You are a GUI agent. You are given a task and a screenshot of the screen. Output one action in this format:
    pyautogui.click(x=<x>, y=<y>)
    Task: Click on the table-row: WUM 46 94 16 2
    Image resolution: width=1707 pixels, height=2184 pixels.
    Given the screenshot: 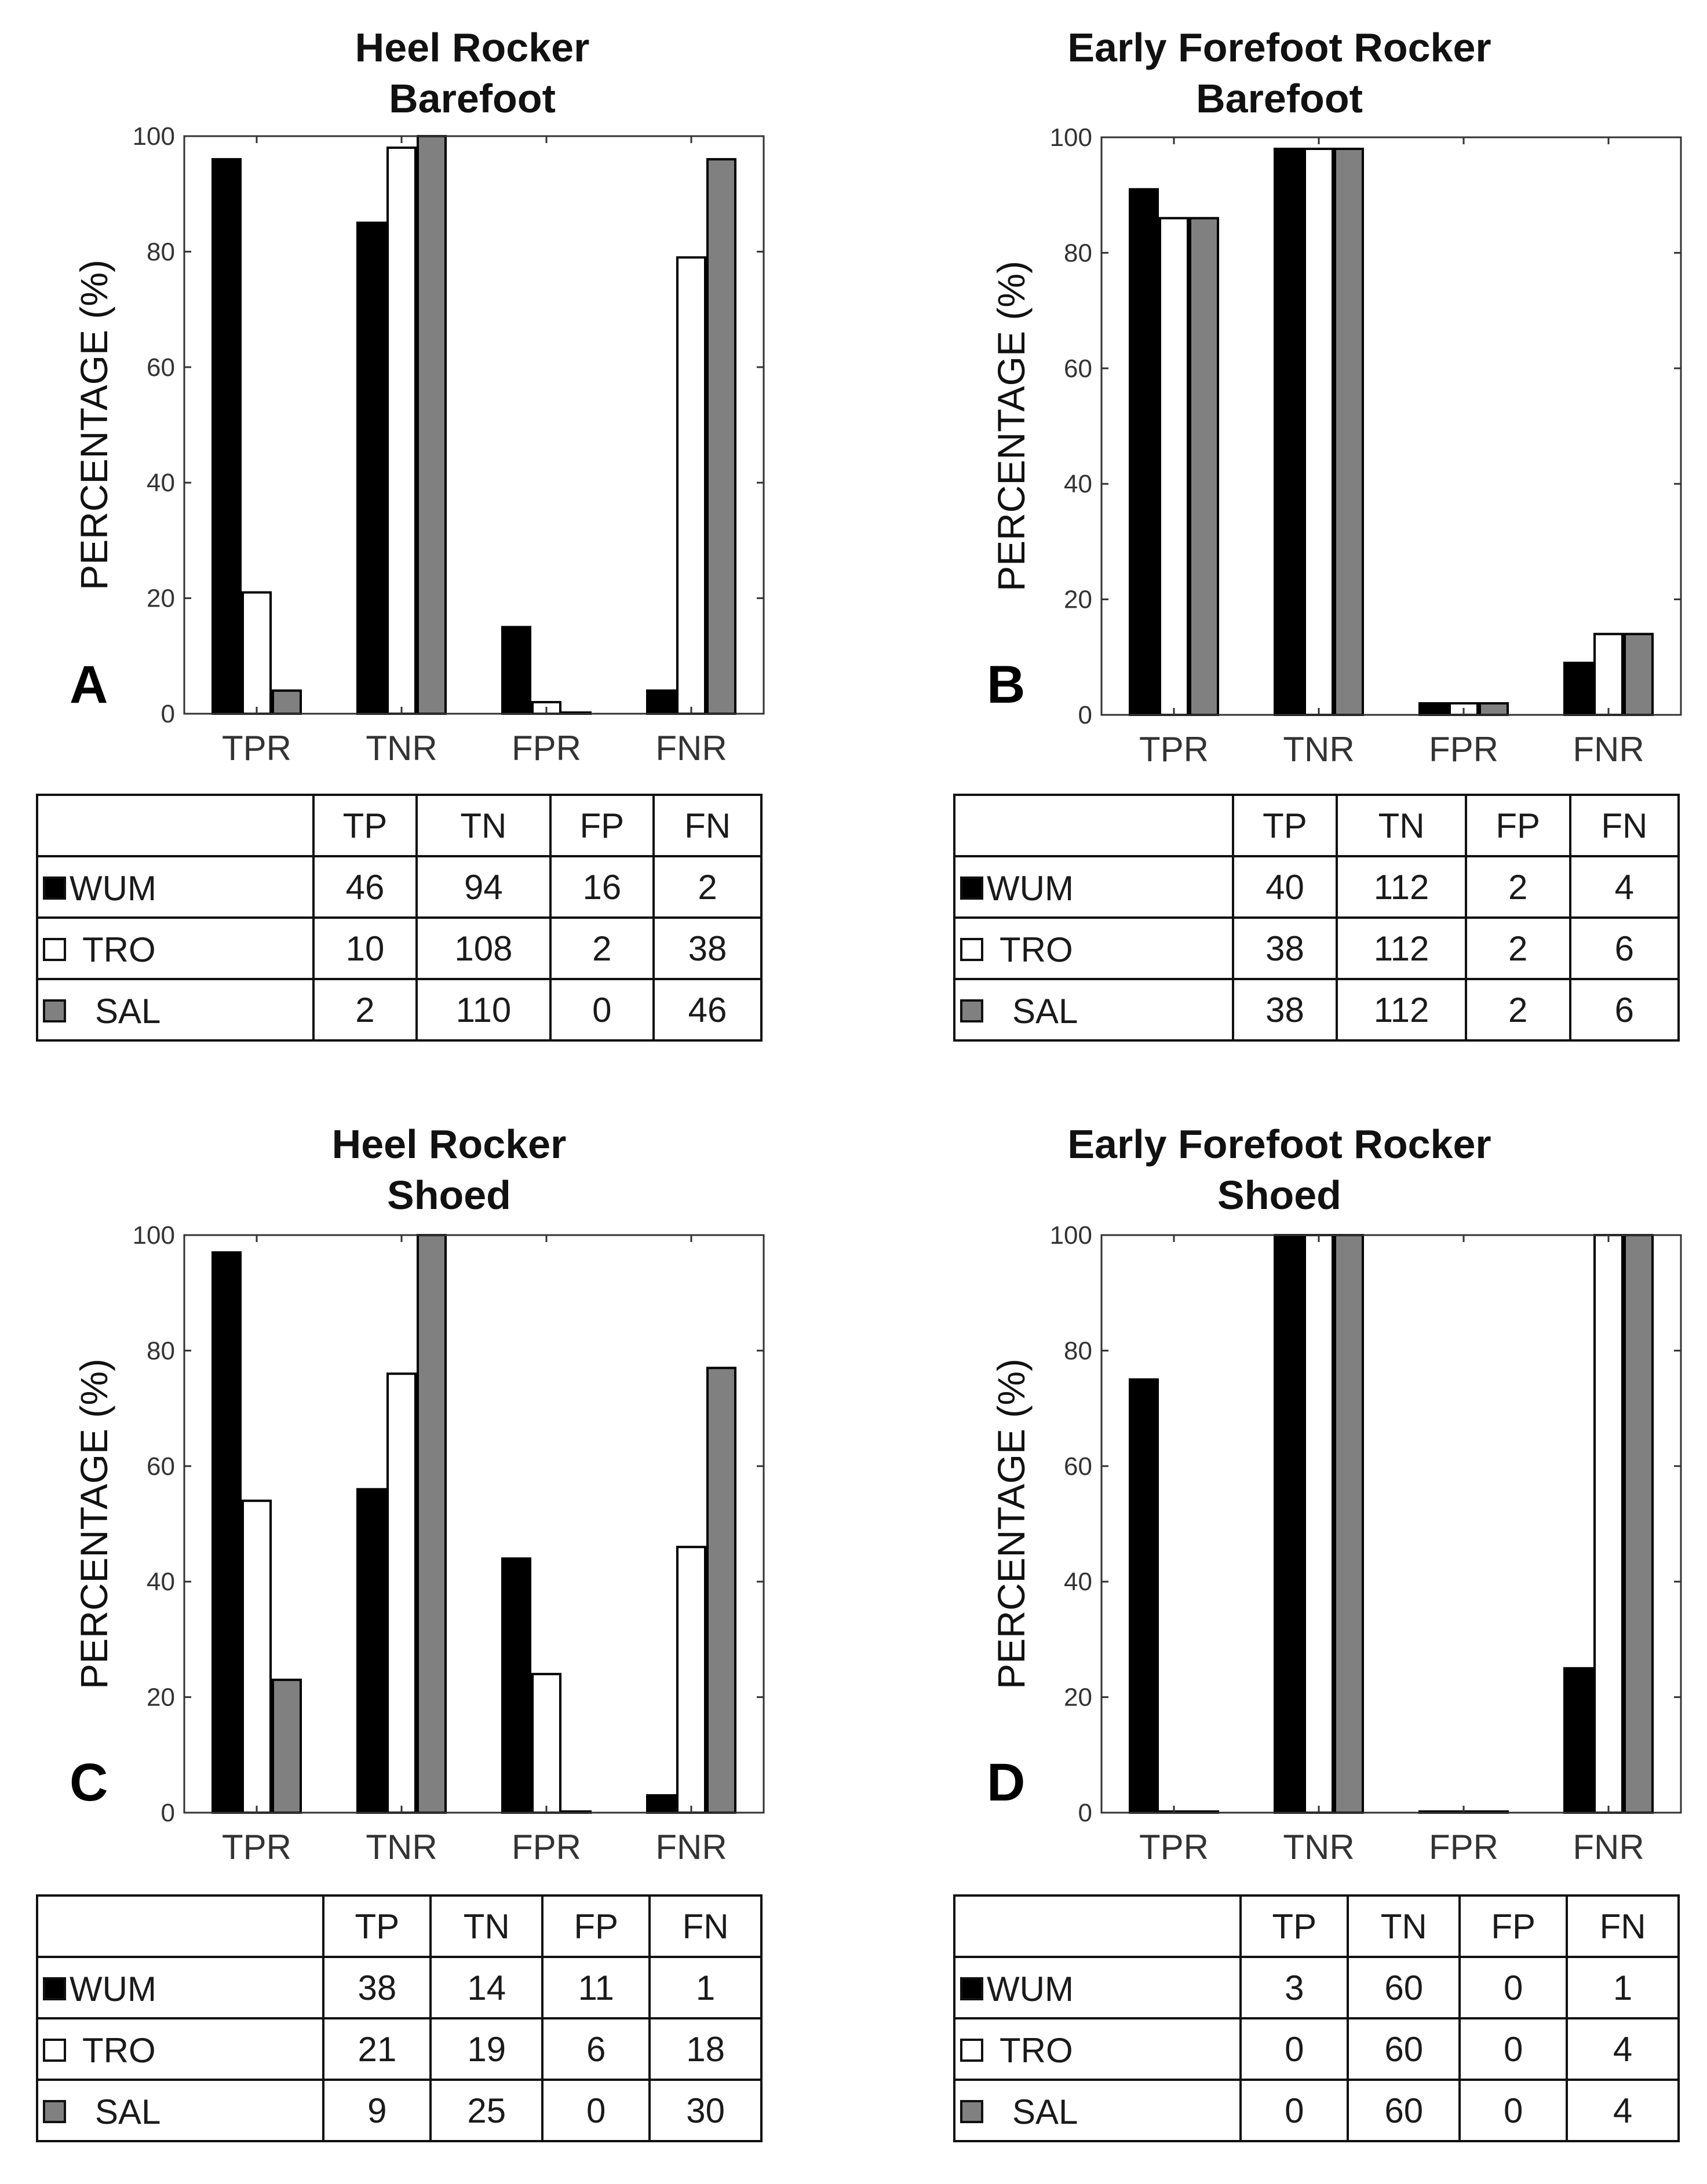 What is the action you would take?
    pyautogui.click(x=400, y=887)
    